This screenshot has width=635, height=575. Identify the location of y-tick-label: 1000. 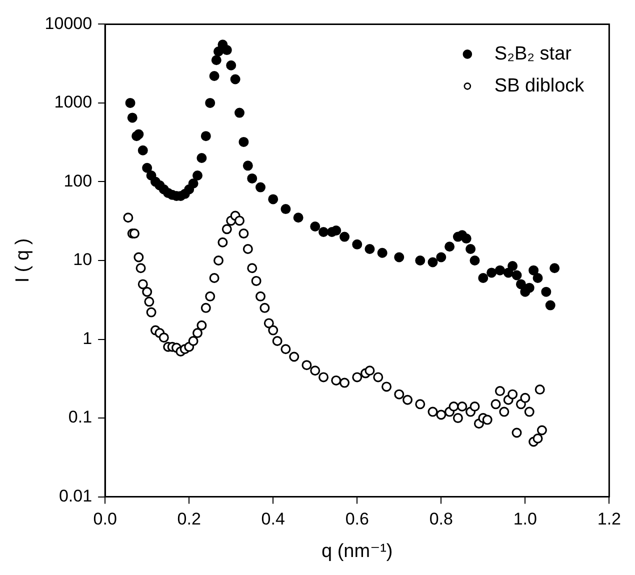
(73, 102).